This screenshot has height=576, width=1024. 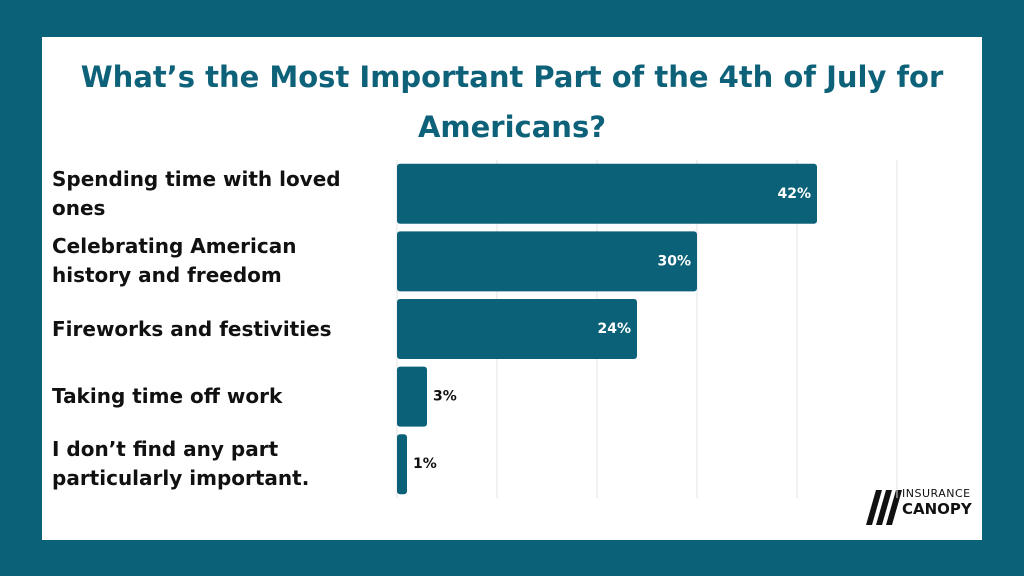 What do you see at coordinates (884, 507) in the screenshot?
I see `logo-icon` at bounding box center [884, 507].